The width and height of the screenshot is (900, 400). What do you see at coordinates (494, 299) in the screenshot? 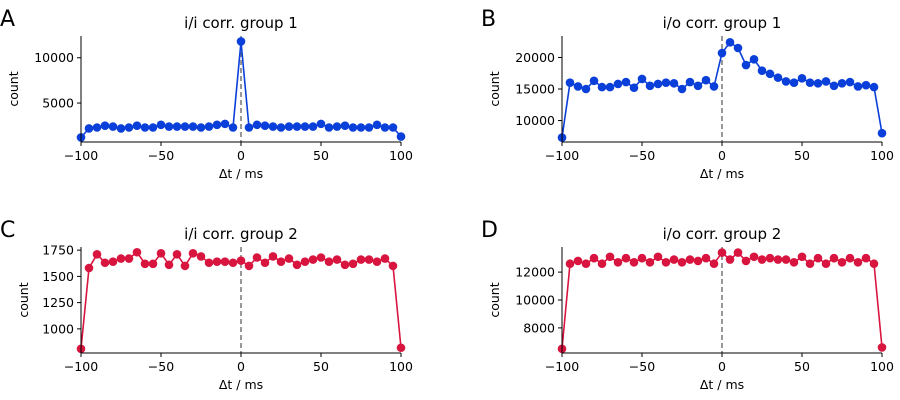
I see `y-axis-label: count` at bounding box center [494, 299].